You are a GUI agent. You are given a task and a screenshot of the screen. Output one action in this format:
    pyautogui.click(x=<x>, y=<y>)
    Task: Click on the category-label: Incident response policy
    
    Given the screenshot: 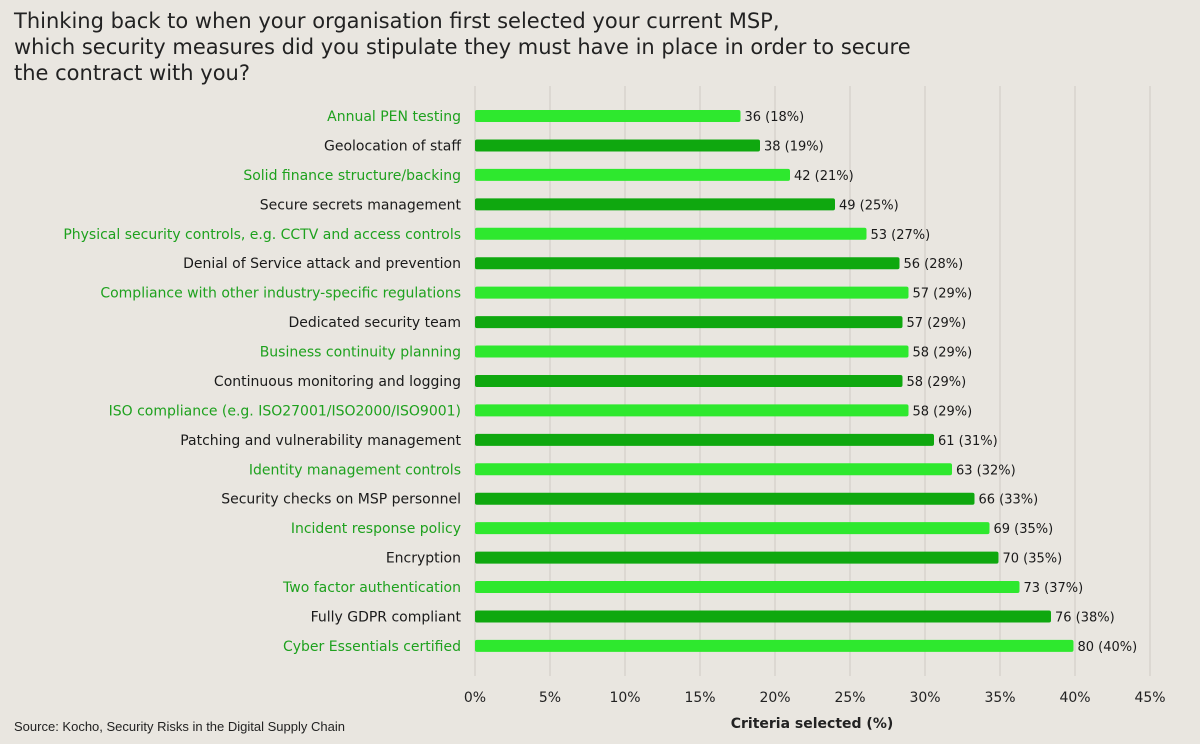 What is the action you would take?
    pyautogui.click(x=376, y=529)
    